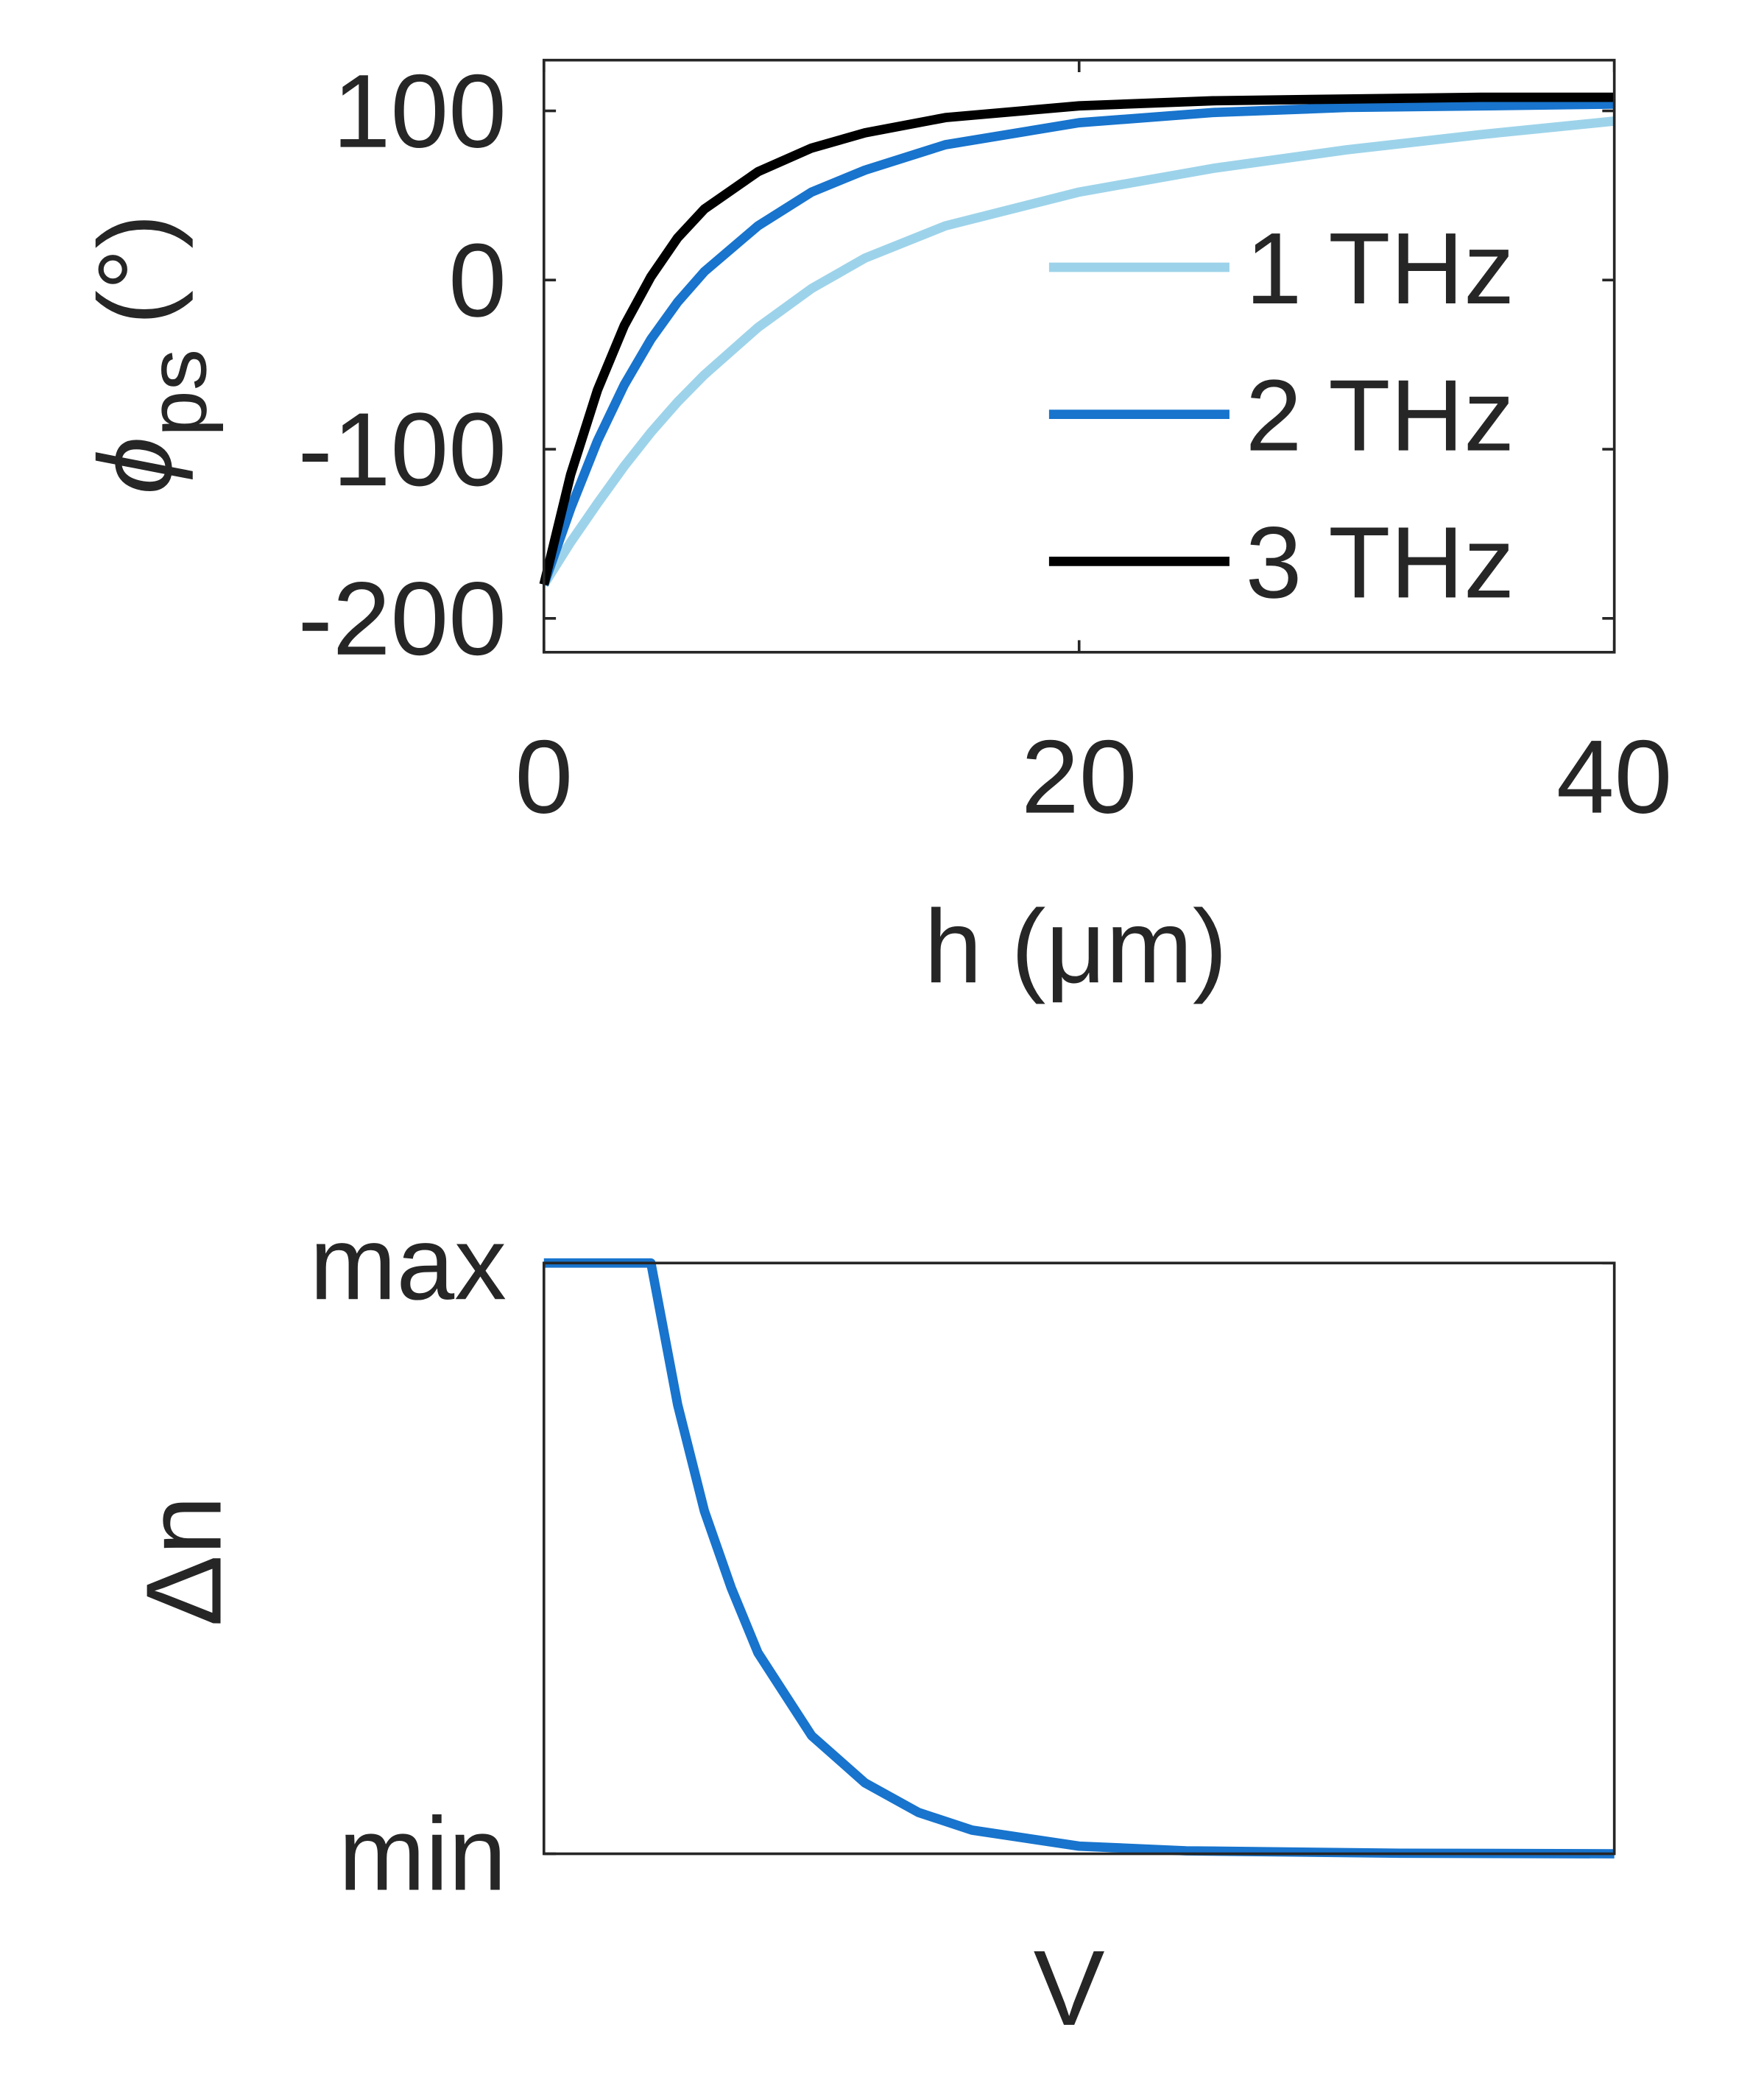 This screenshot has width=1764, height=2089. I want to click on x-tick-label: 40, so click(1614, 777).